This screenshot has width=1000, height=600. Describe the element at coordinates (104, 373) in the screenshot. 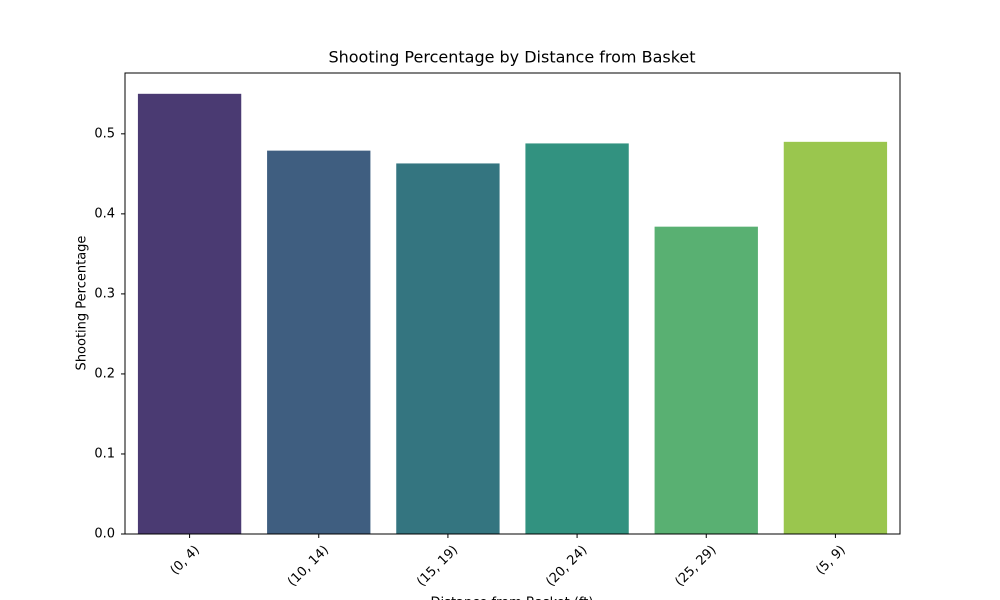

I see `y-tick-label: 0.2` at that location.